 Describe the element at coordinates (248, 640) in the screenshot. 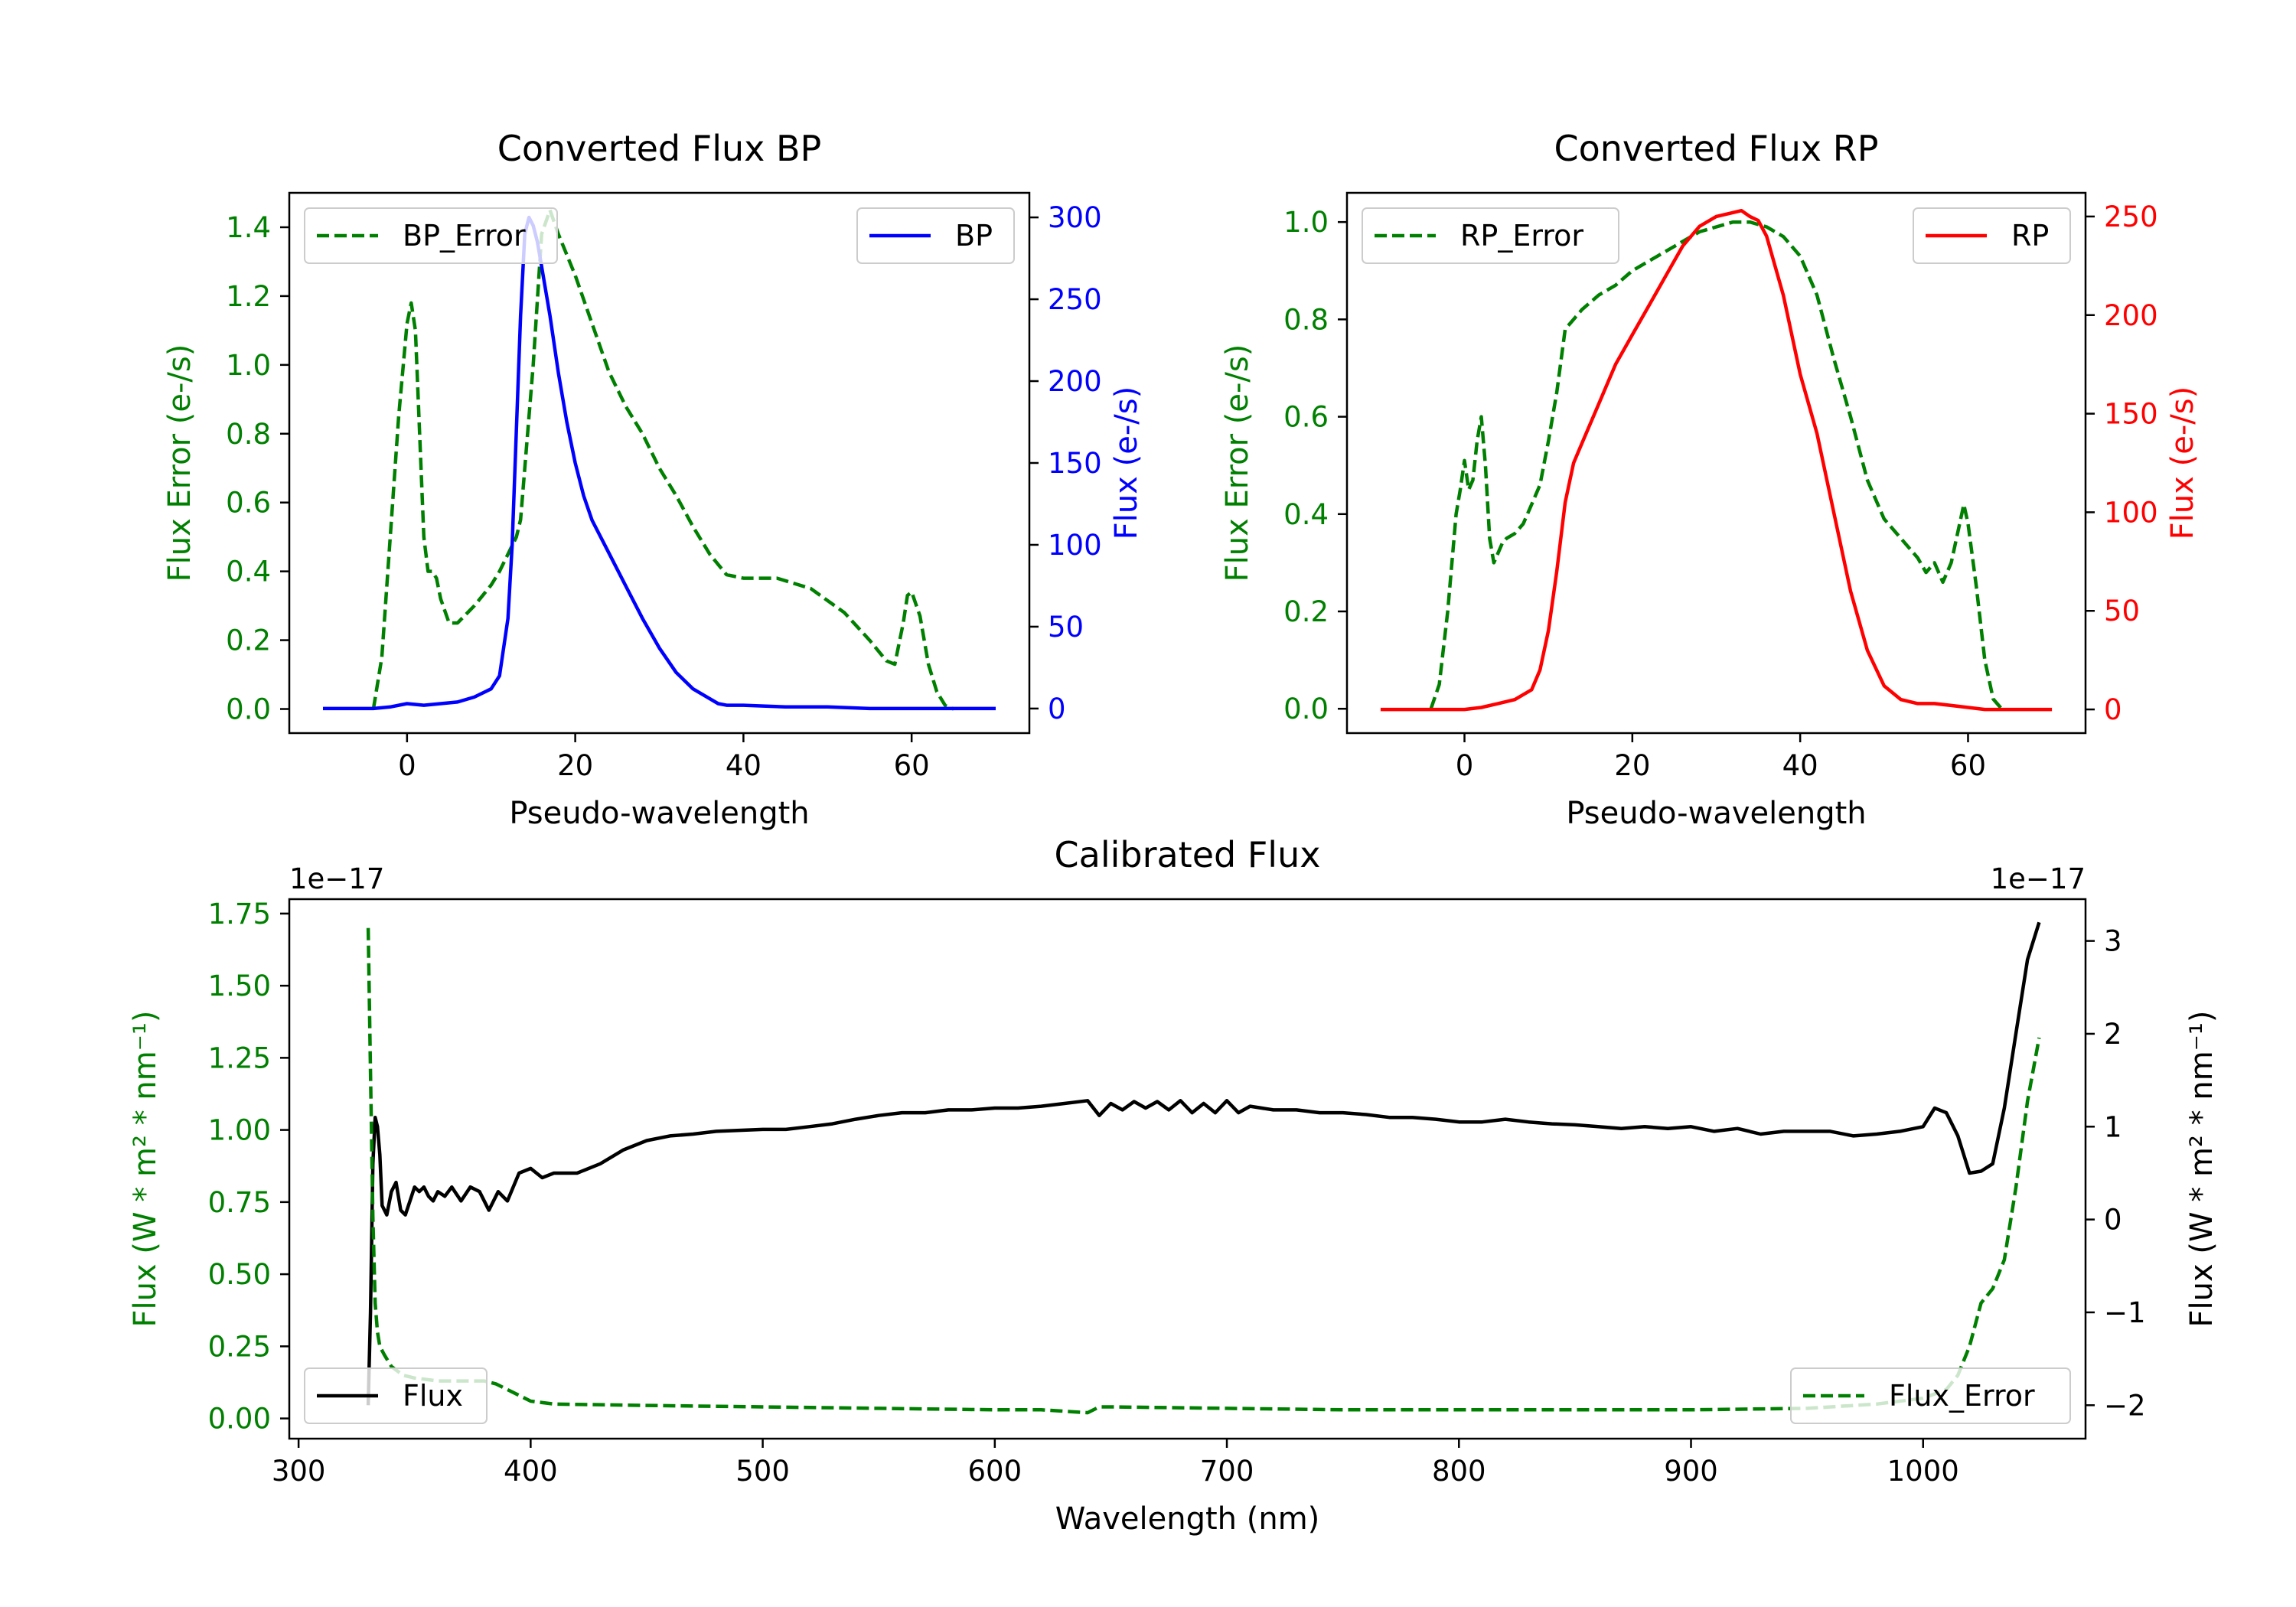

I see `bp-left-tick-label: 0.2` at that location.